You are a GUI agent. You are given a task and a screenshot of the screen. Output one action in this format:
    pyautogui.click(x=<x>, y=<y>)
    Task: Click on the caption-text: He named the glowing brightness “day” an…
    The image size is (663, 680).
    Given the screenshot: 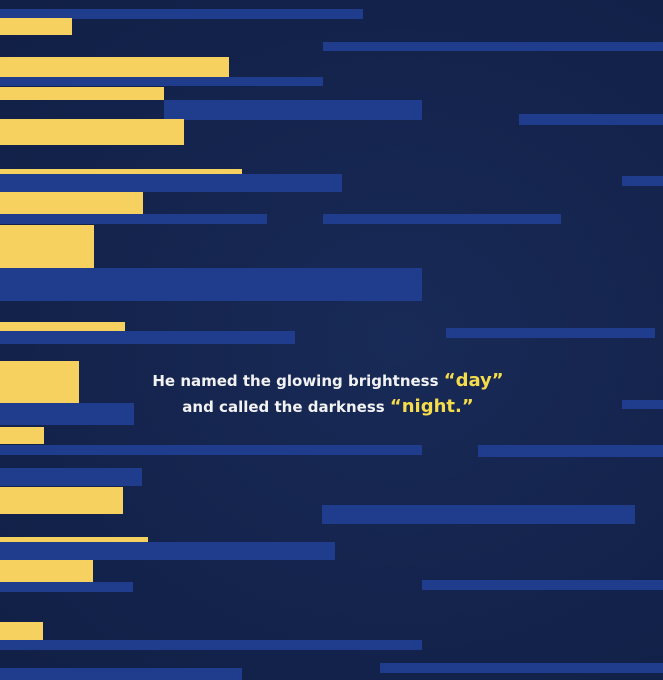 What is the action you would take?
    pyautogui.click(x=328, y=394)
    